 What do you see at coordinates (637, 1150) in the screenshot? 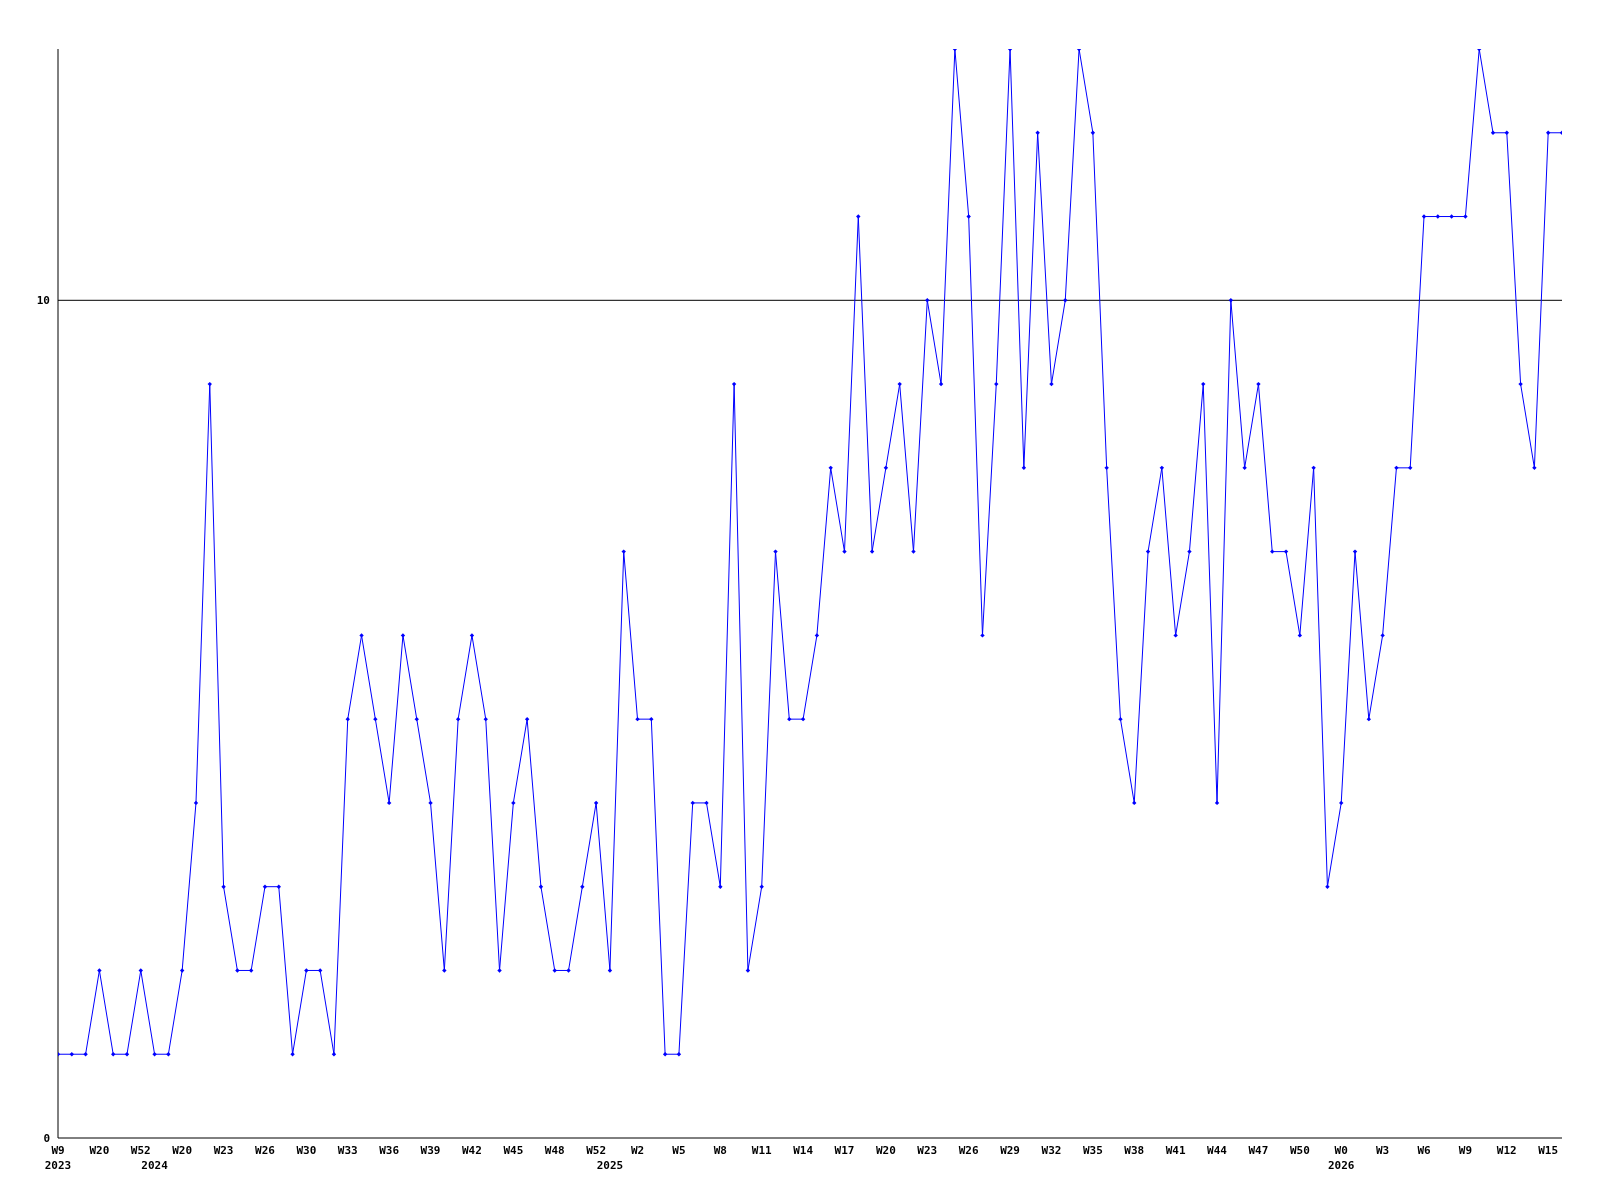
I see `x-tick-label: W2` at bounding box center [637, 1150].